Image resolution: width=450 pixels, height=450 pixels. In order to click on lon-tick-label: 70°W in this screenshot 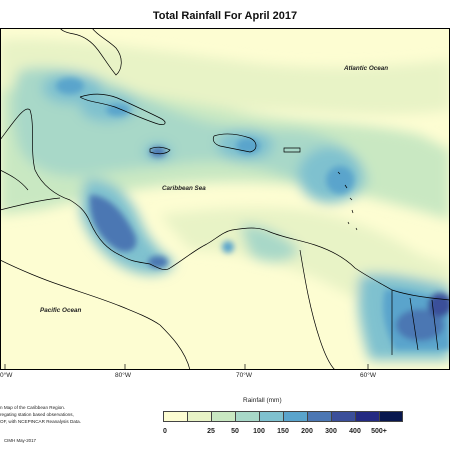, I will do `click(244, 375)`.